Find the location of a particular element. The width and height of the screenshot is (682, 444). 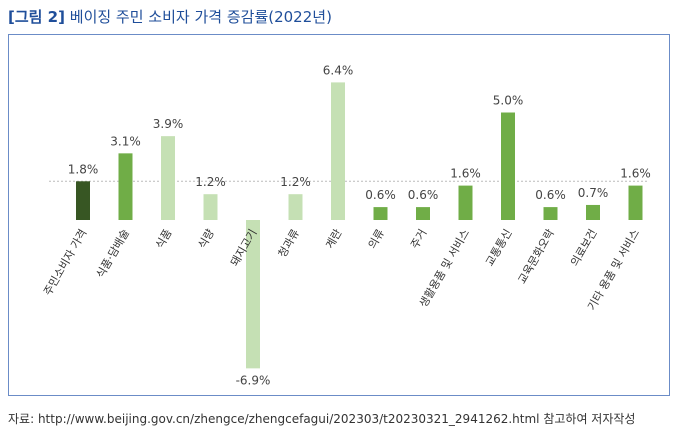

figure-title: [그림 2] 베이징 주민 소비자 가격 증감률(2022년) is located at coordinates (170, 16).